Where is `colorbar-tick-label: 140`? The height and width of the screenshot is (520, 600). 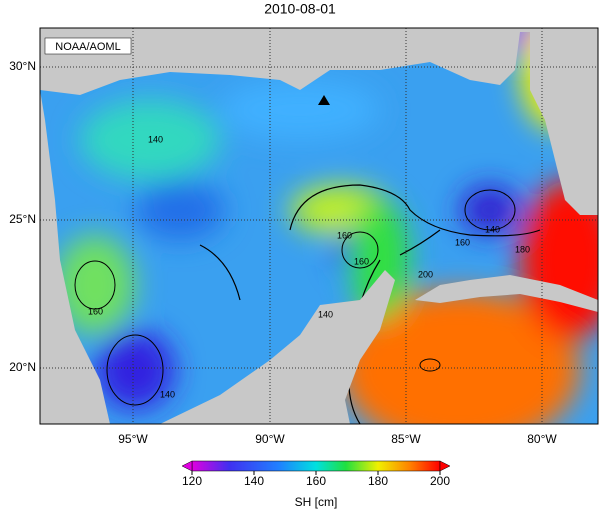 colorbar-tick-label: 140 is located at coordinates (254, 481).